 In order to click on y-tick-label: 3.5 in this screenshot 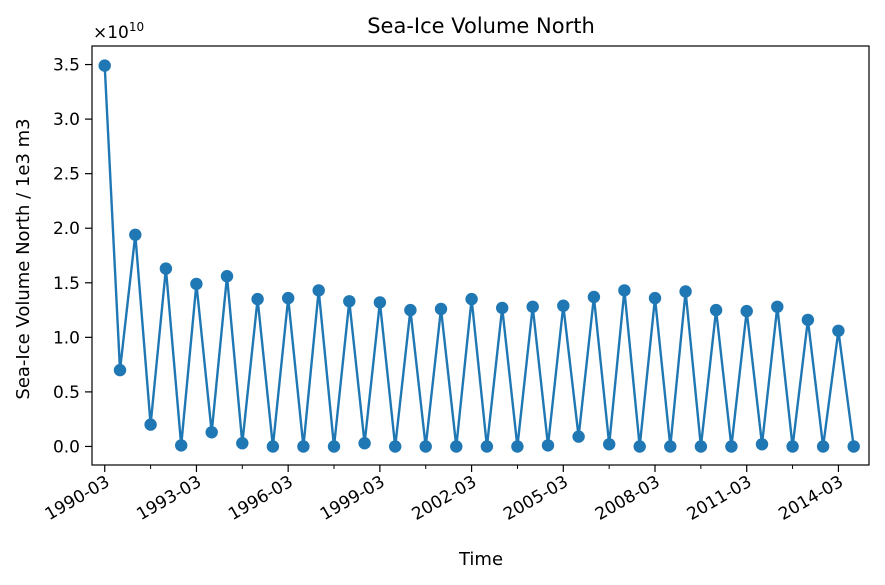, I will do `click(66, 66)`.